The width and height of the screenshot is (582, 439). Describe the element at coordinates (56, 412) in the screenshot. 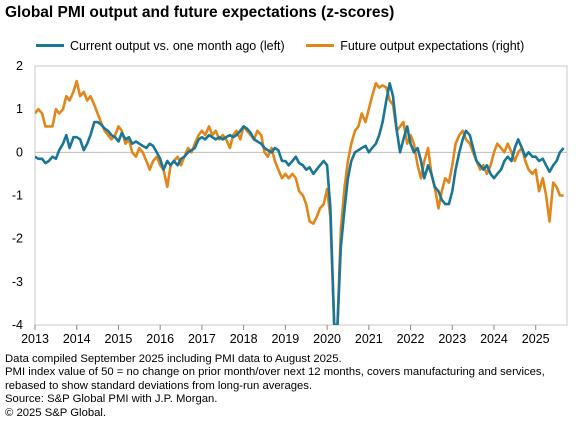

I see `note-copyright: © 2025 S&P Global.` at that location.